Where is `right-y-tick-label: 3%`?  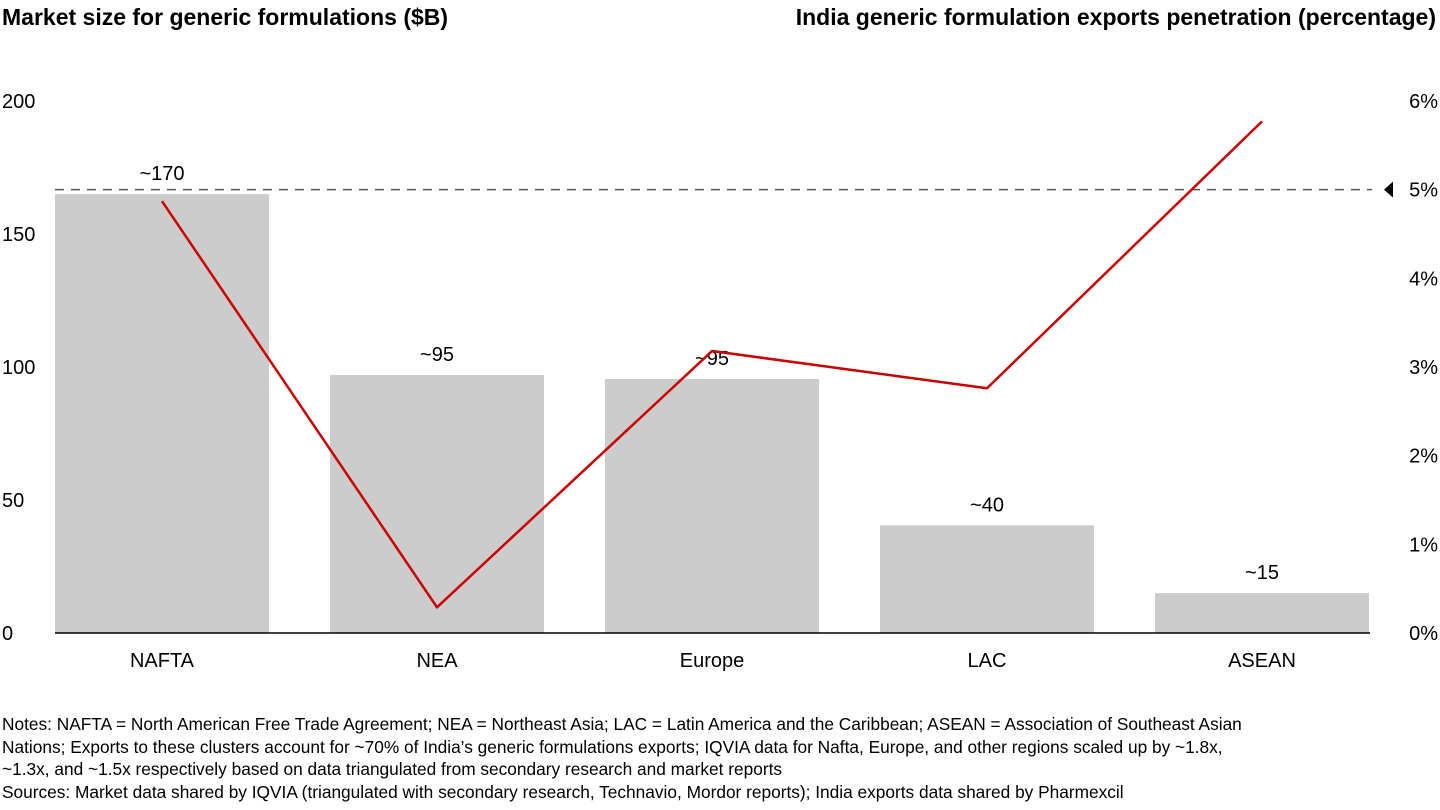 right-y-tick-label: 3% is located at coordinates (1423, 368).